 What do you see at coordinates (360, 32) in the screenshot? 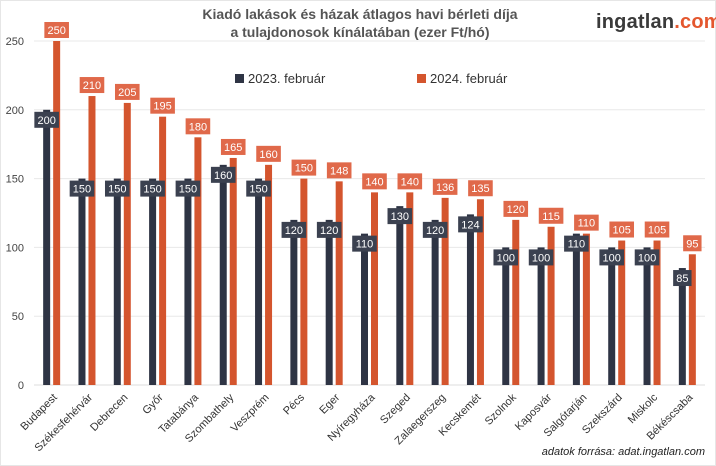
I see `chart-title-line-2: a tulajdonosok kínálatában (ezer Ft/hó)` at bounding box center [360, 32].